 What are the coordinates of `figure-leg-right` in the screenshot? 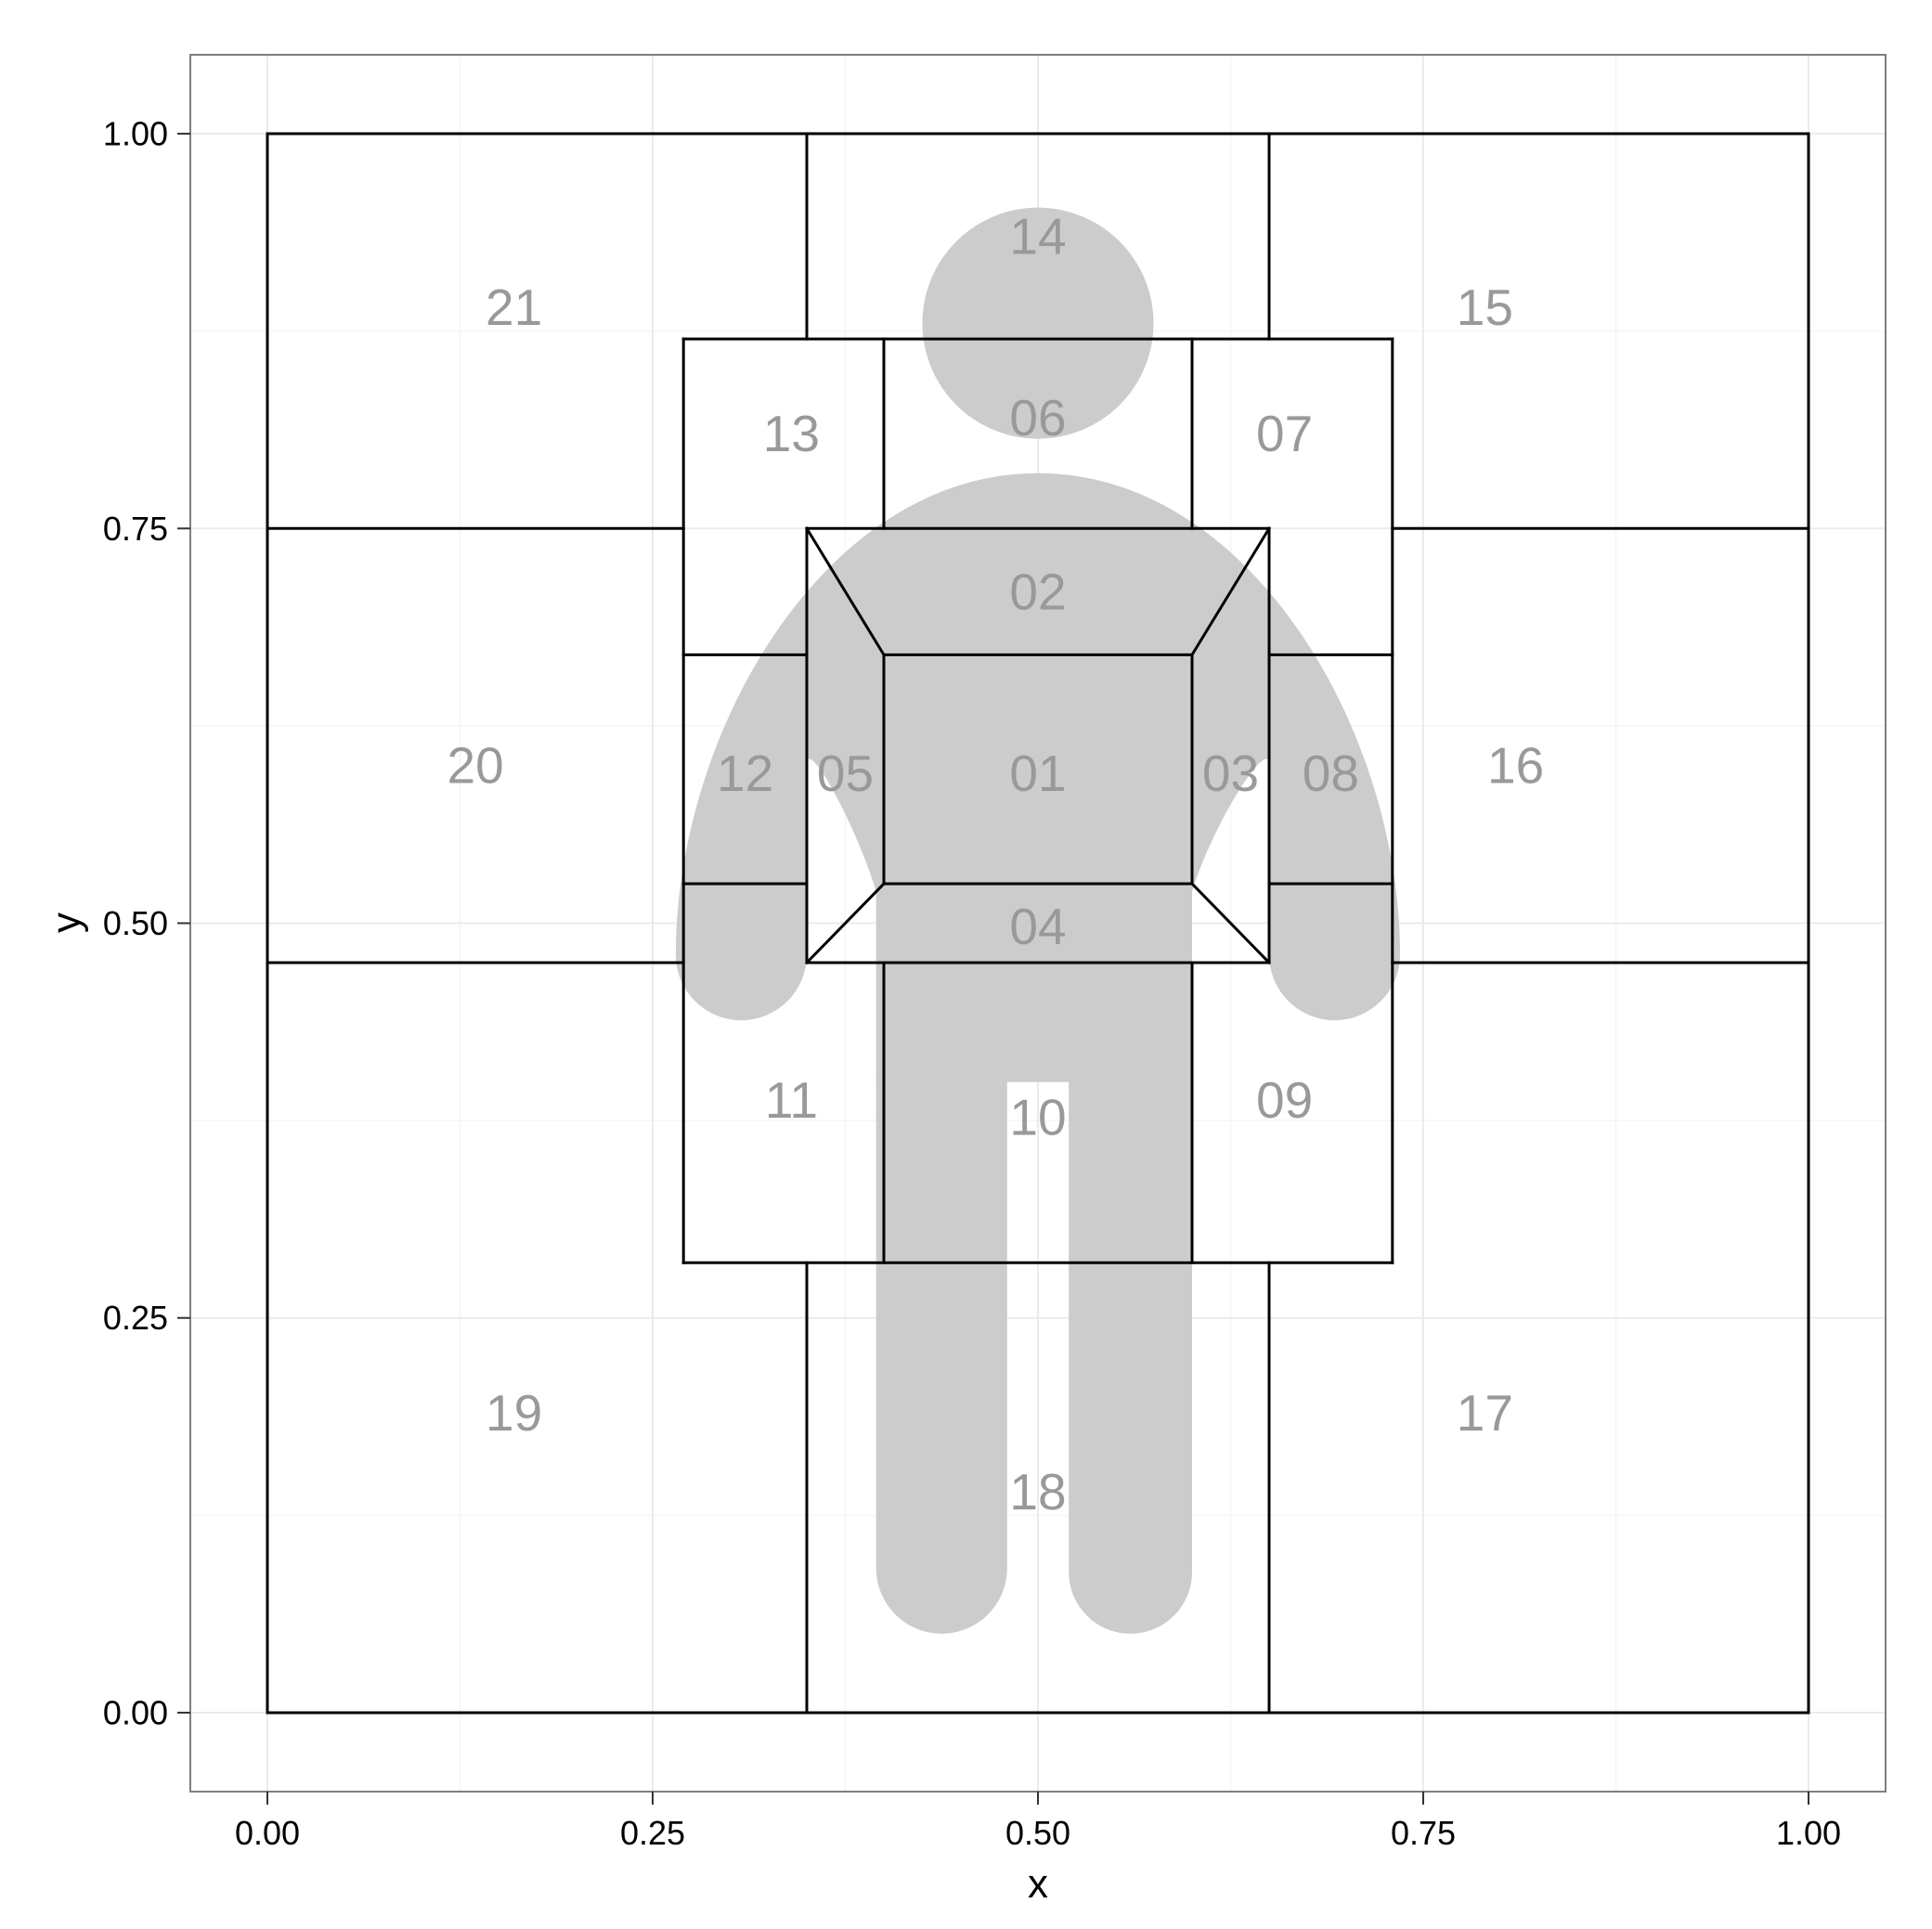 It's located at (1130, 1356).